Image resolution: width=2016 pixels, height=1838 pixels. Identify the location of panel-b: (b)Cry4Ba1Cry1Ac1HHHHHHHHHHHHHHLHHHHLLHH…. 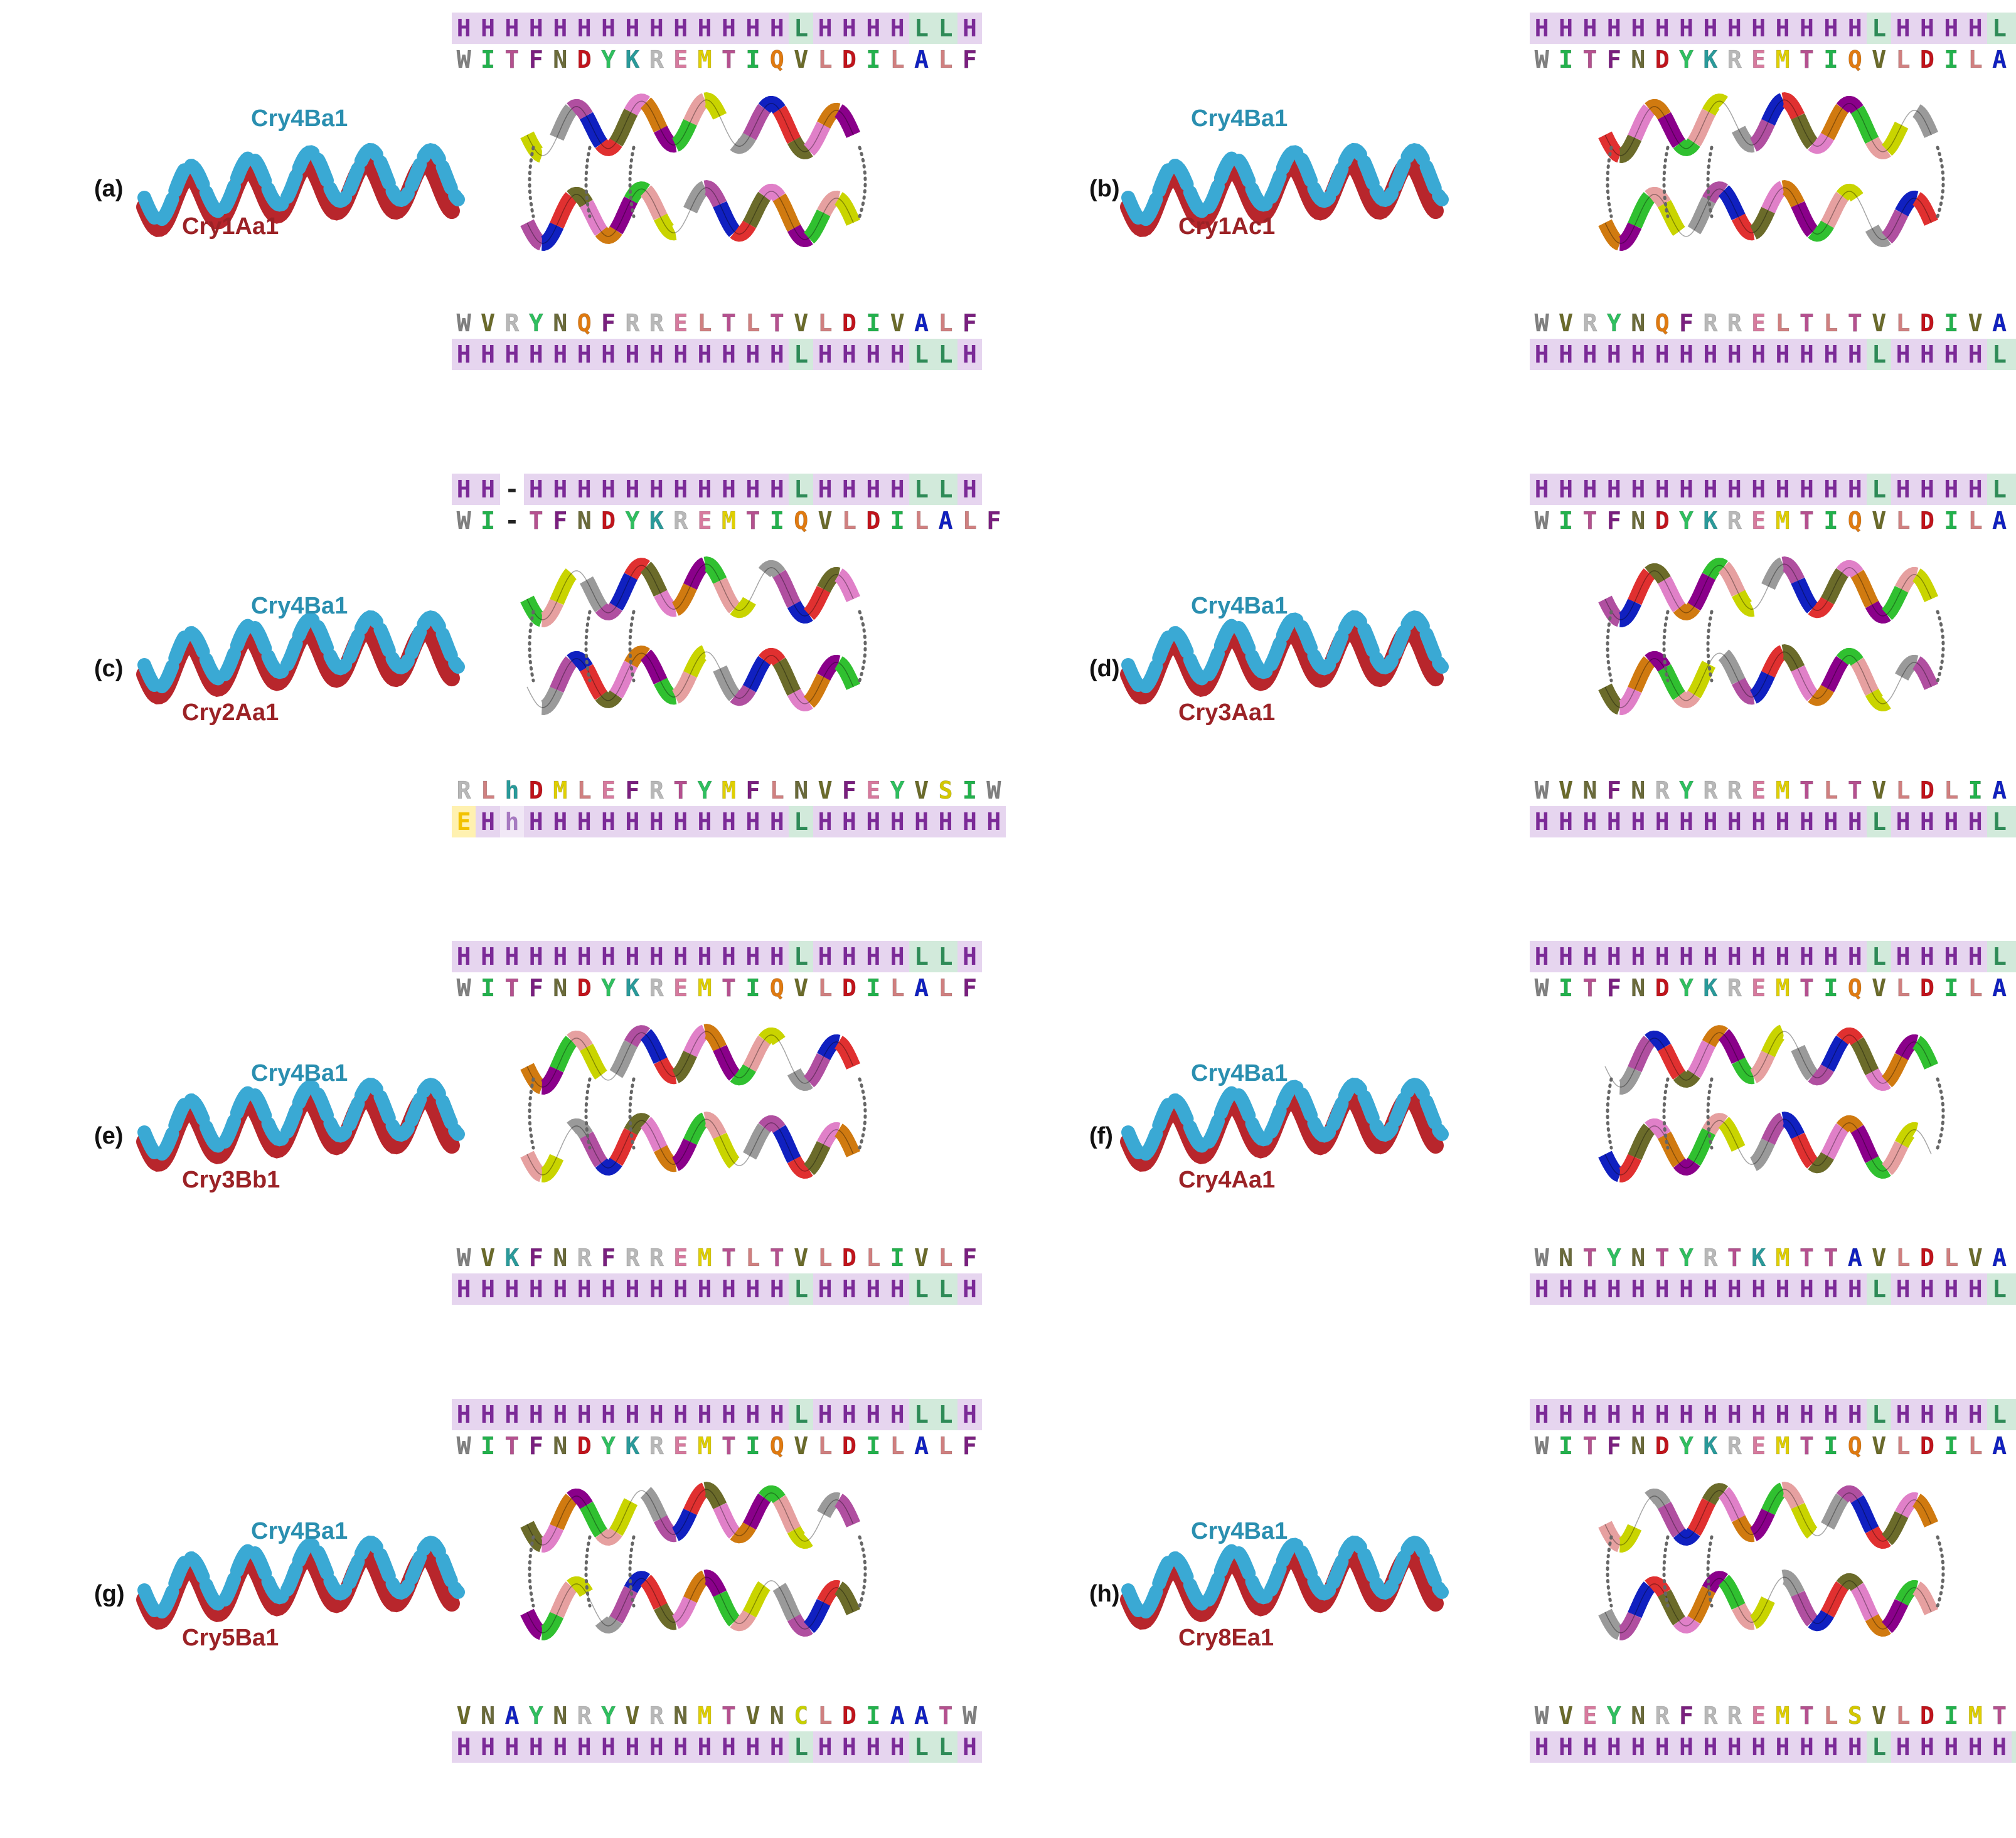
(1512, 223).